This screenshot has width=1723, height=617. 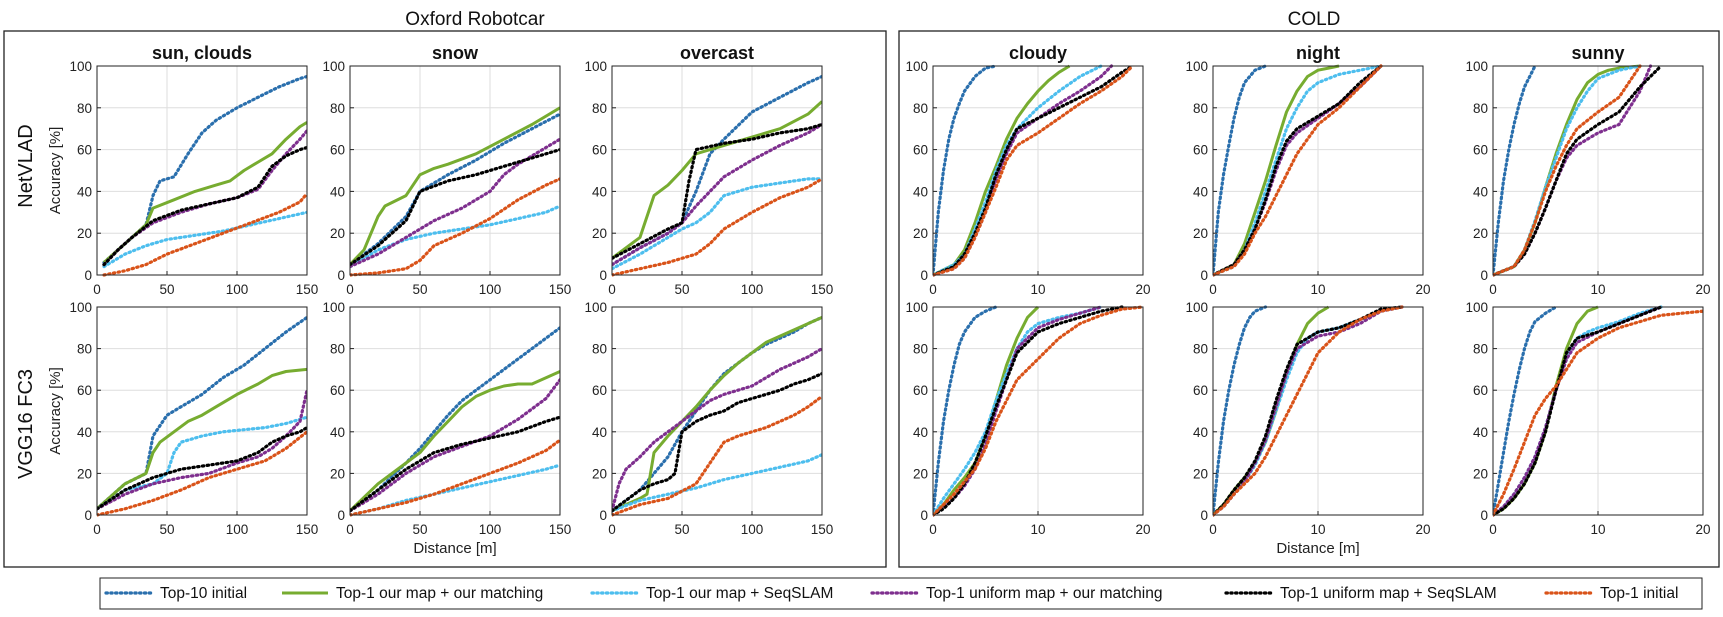 I want to click on legend-label: Top-10 initial, so click(x=203, y=593).